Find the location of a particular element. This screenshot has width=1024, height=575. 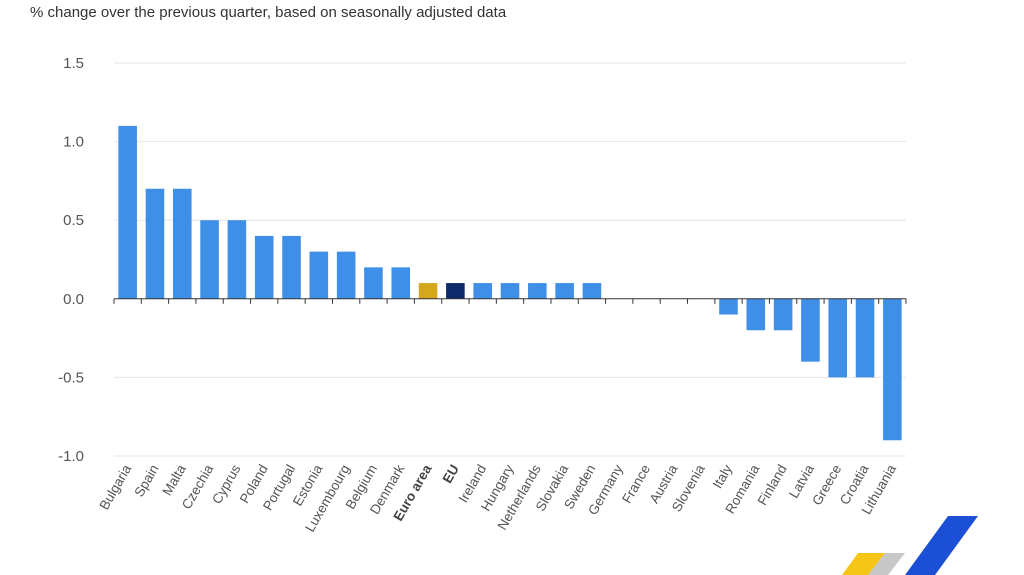

x-tick-label: Spain is located at coordinates (146, 480).